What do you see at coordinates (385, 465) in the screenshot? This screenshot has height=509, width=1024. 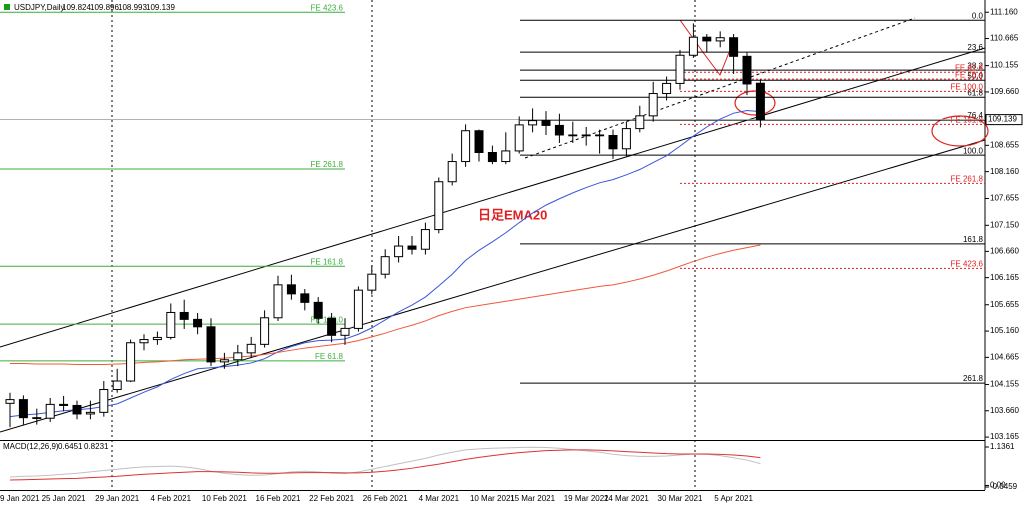 I see `indicator-line` at bounding box center [385, 465].